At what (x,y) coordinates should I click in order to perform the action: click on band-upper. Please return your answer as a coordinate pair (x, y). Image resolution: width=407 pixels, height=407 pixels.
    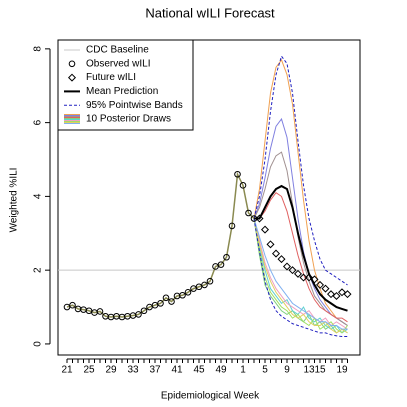
    Looking at the image, I should click on (300, 170).